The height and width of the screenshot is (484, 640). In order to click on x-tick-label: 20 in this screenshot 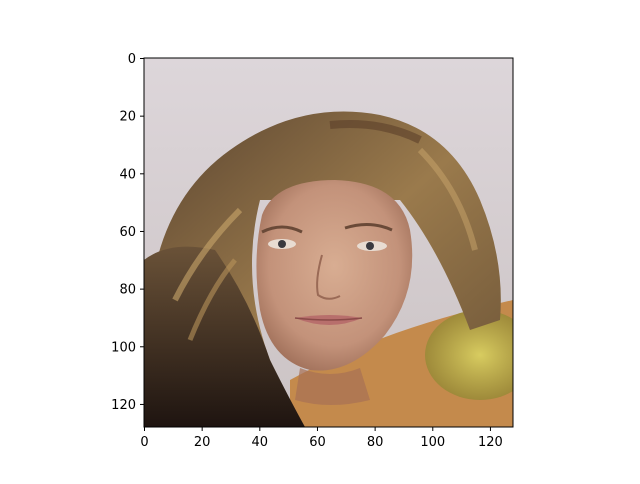, I will do `click(202, 442)`.